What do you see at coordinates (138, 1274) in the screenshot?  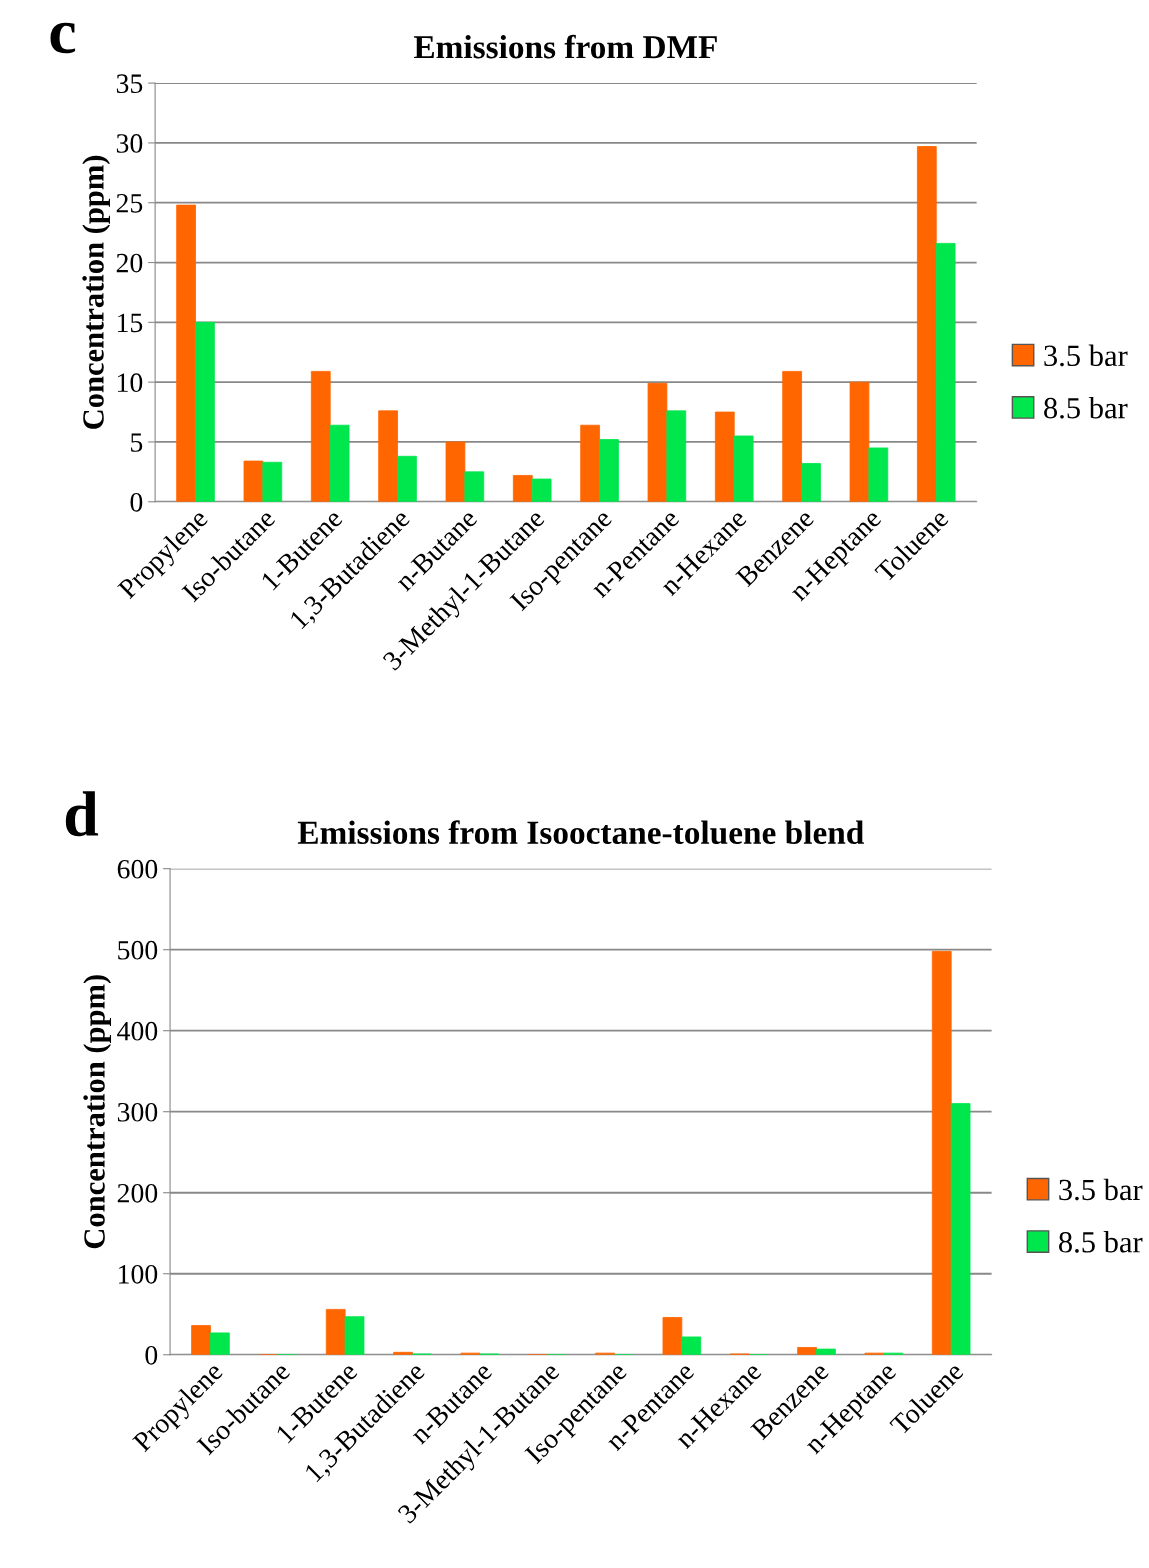 I see `y-tick-label: 100` at bounding box center [138, 1274].